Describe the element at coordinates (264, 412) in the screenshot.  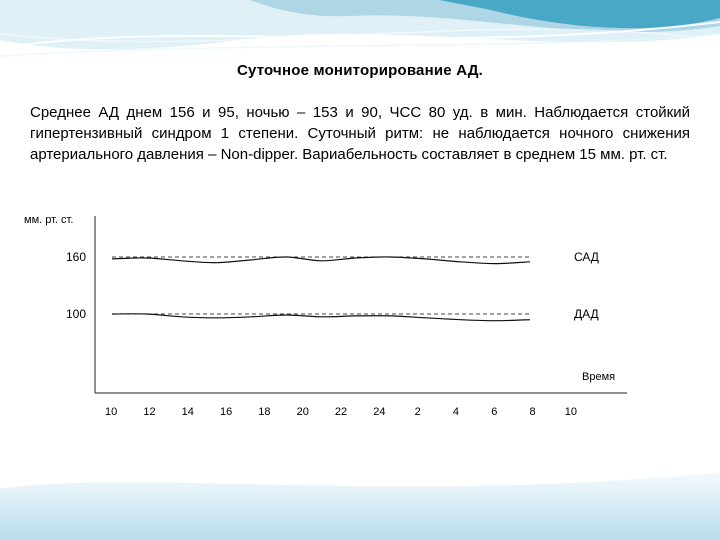
I see `x-tick-label: 18` at that location.